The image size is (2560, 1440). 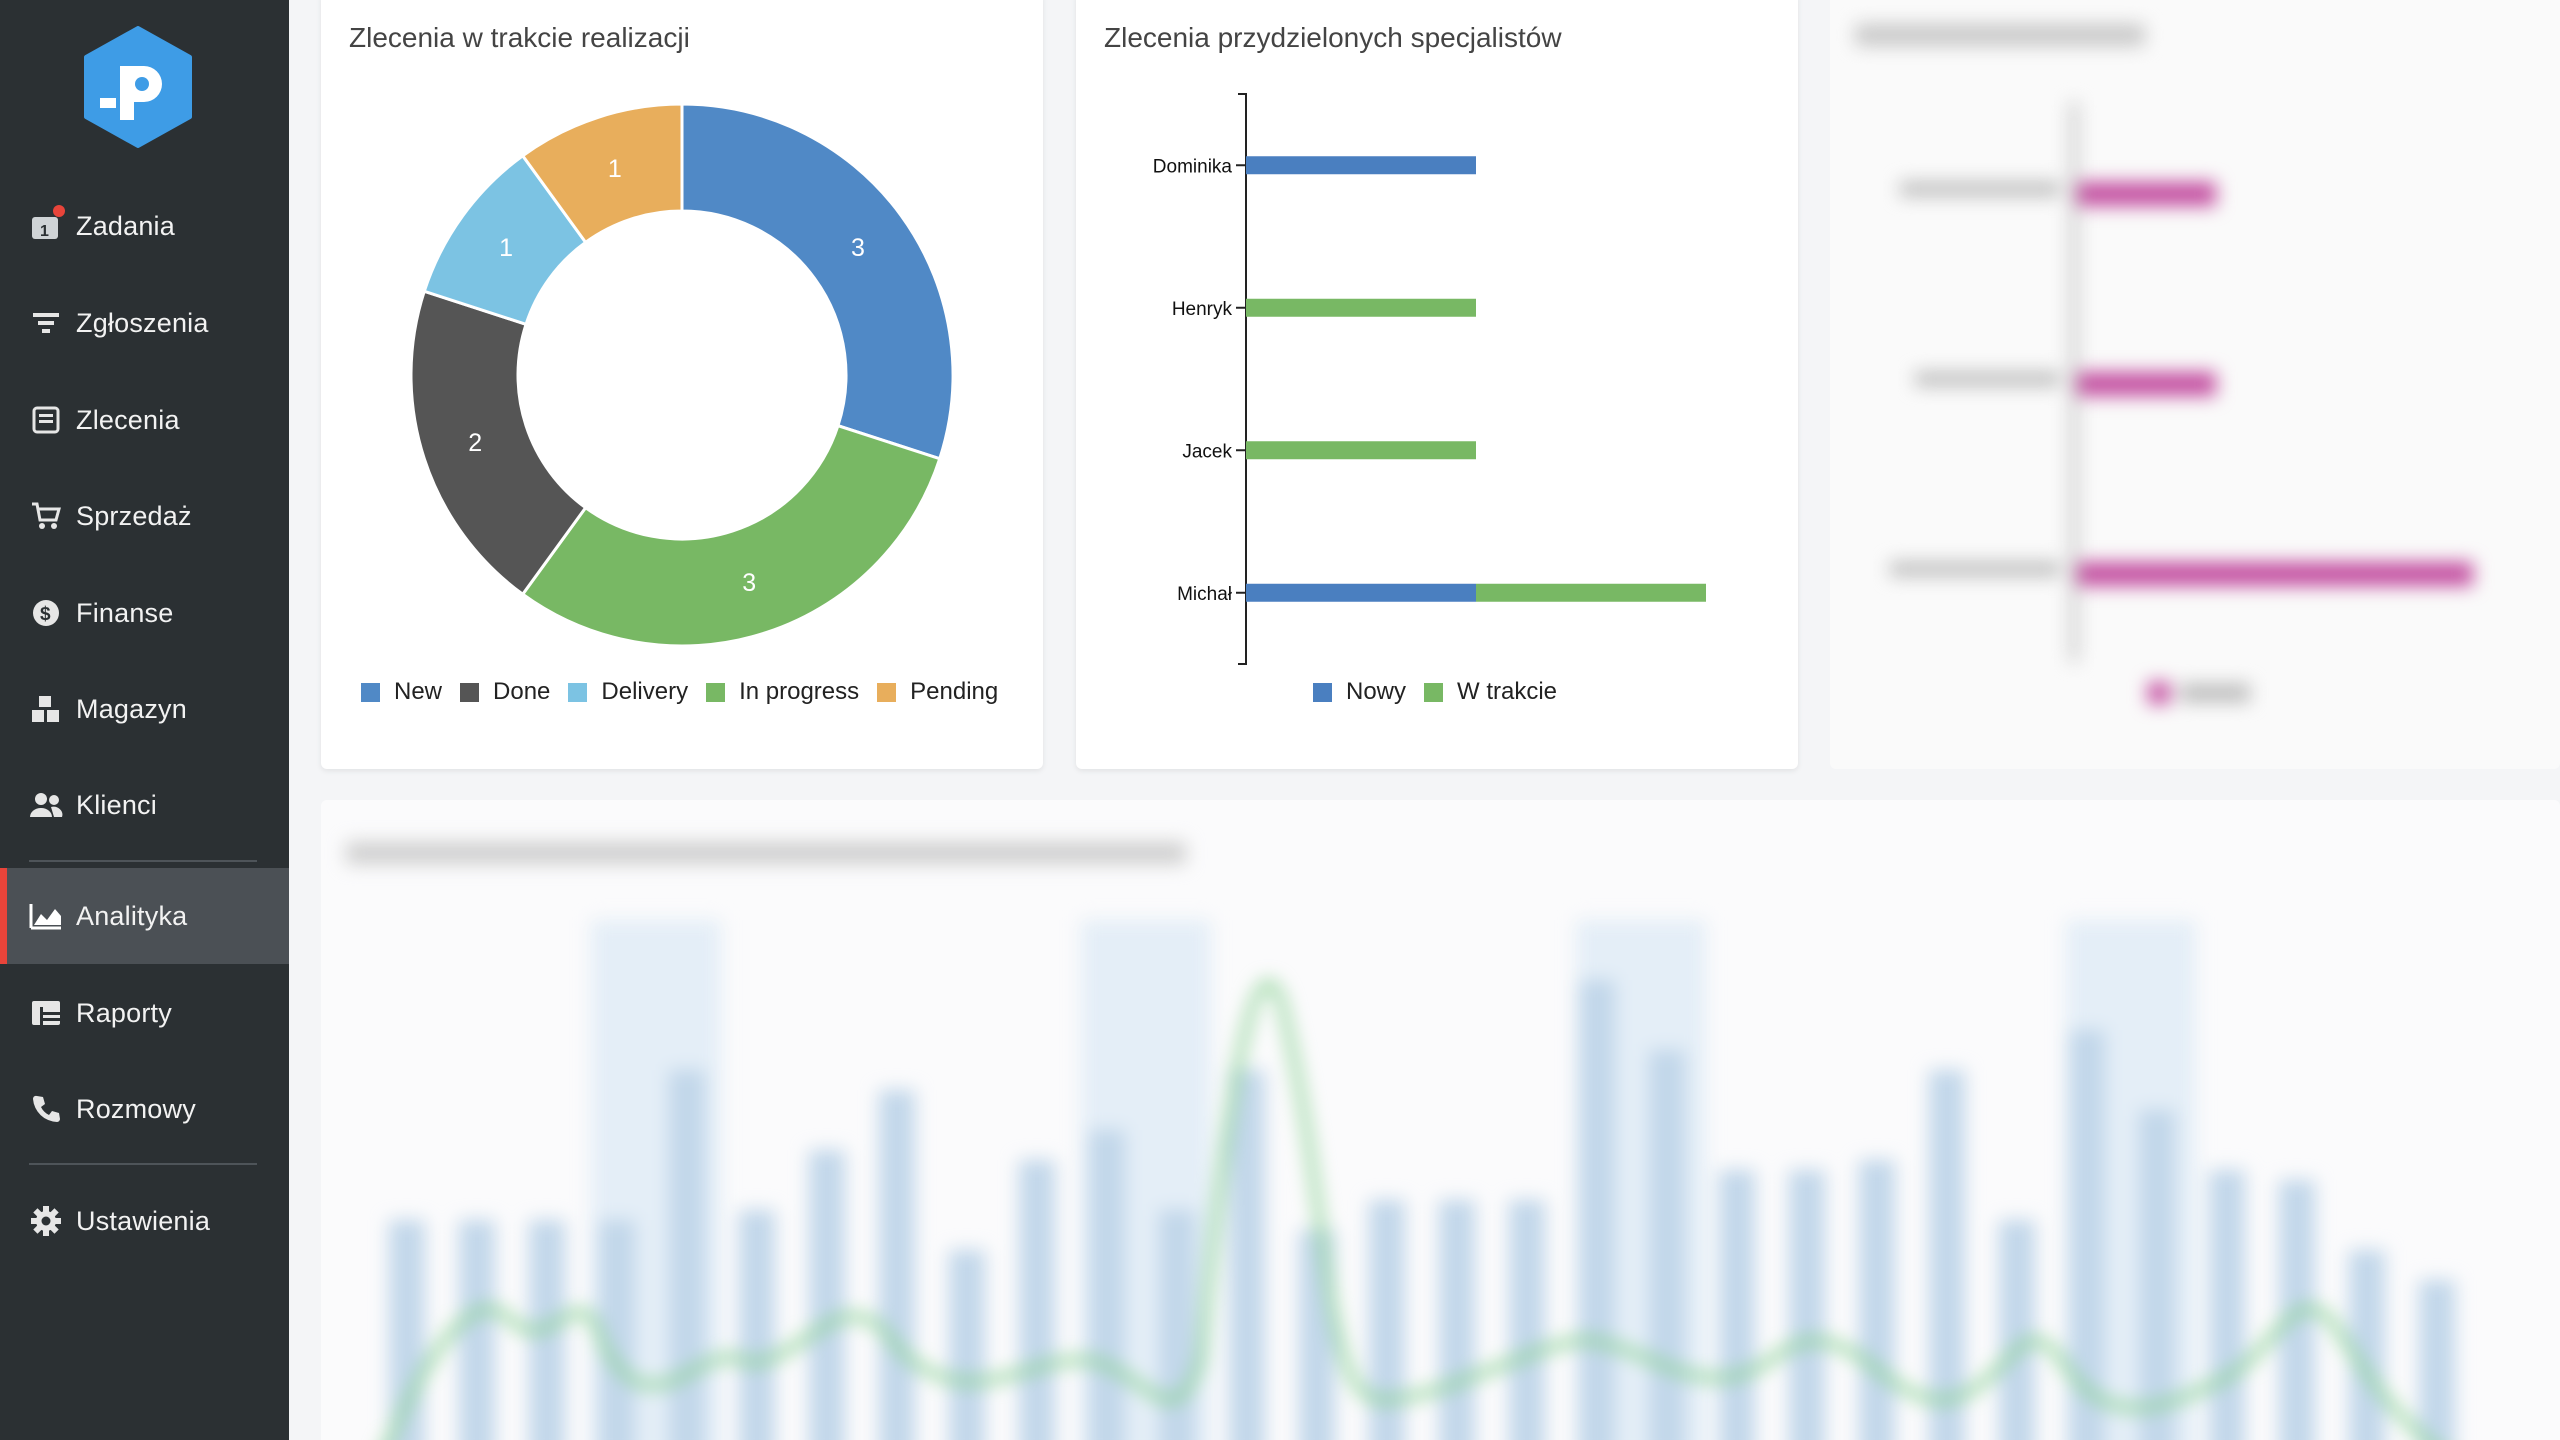 I want to click on task-badge-icon: 1, so click(x=47, y=224).